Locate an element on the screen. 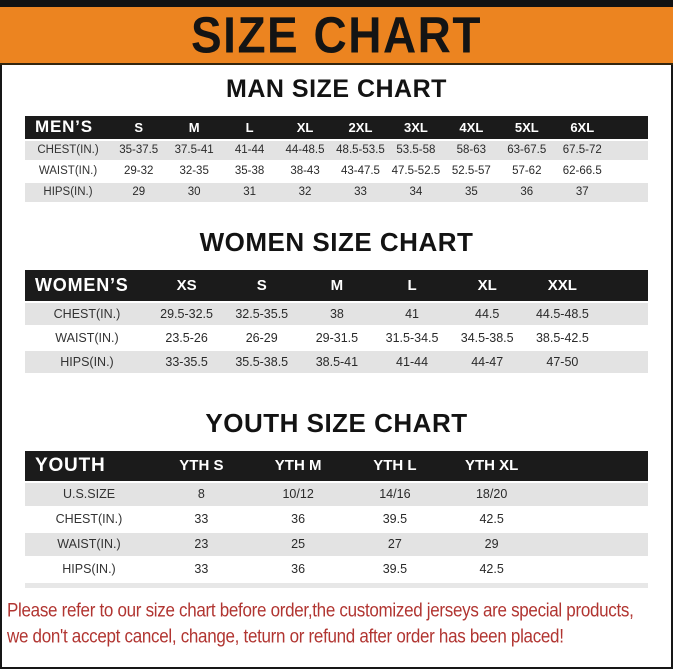 The image size is (673, 669). size-value-cell: 29-32 is located at coordinates (139, 171).